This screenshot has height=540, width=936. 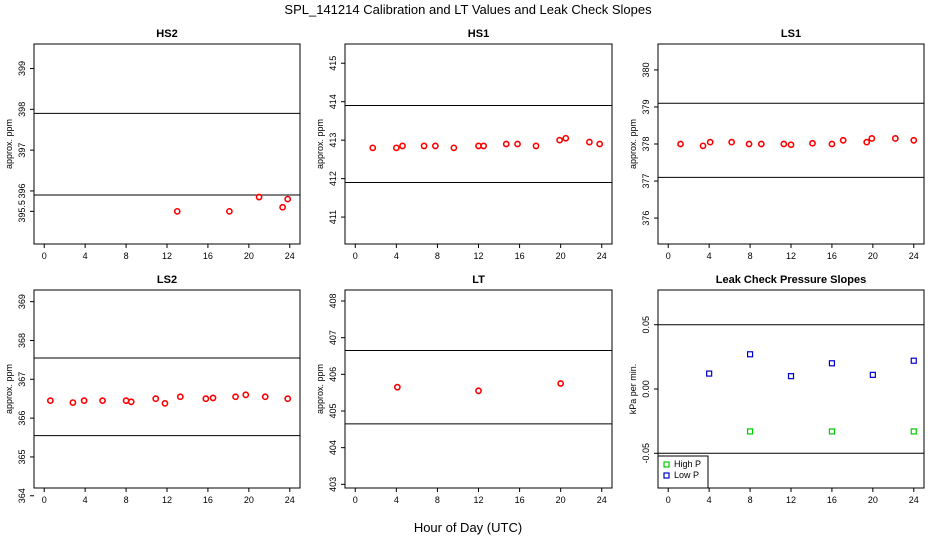 What do you see at coordinates (468, 527) in the screenshot?
I see `figure-xlabel: Hour of Day (UTC)` at bounding box center [468, 527].